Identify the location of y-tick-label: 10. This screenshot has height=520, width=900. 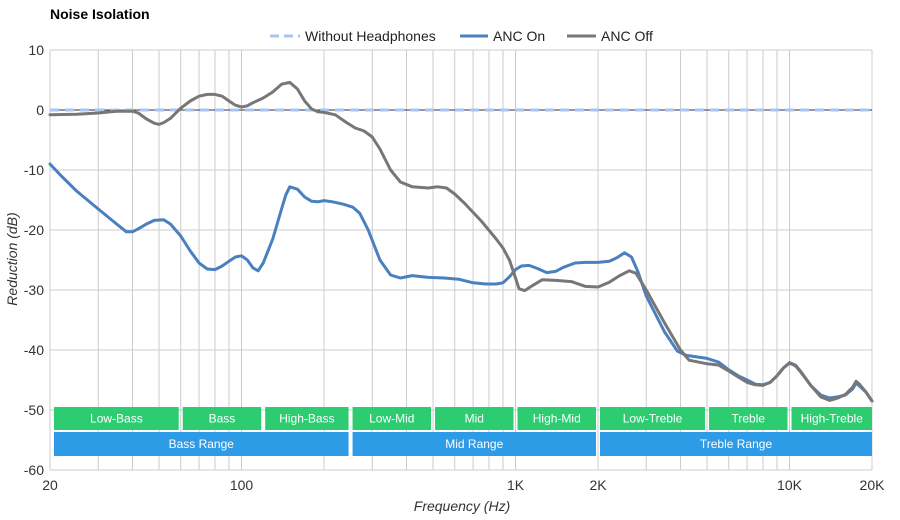
(36, 50).